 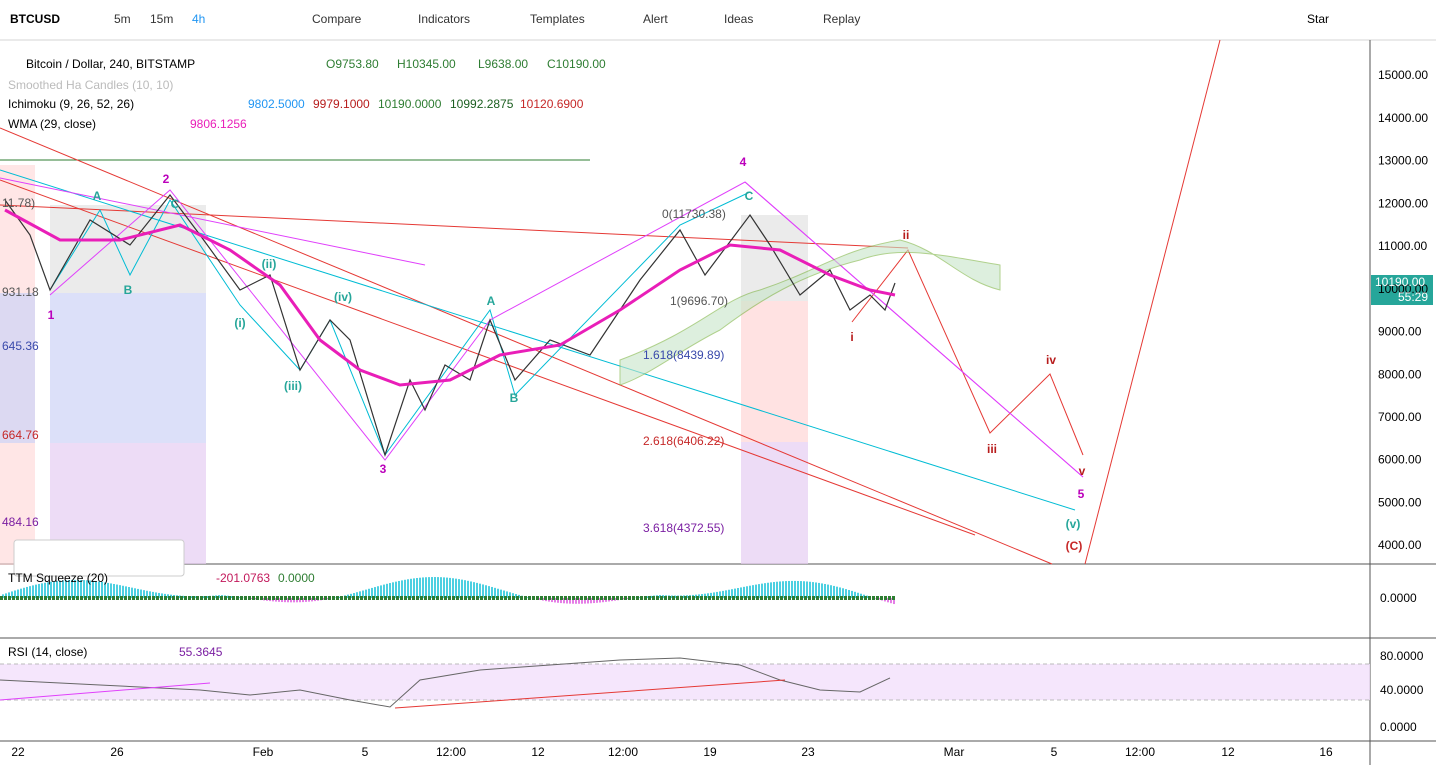 What do you see at coordinates (1403, 203) in the screenshot?
I see `price-tick: 12000.00` at bounding box center [1403, 203].